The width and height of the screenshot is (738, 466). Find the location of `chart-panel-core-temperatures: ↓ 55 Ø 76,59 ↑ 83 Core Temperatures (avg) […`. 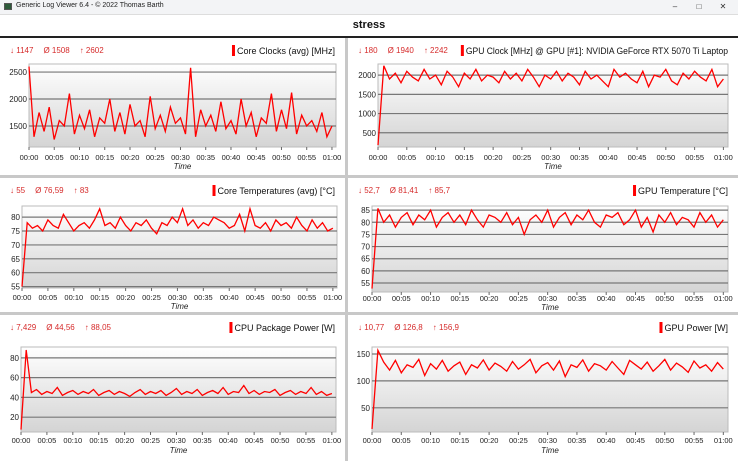

chart-panel-core-temperatures: ↓ 55 Ø 76,59 ↑ 83 Core Temperatures (avg) [… is located at coordinates (172, 245).